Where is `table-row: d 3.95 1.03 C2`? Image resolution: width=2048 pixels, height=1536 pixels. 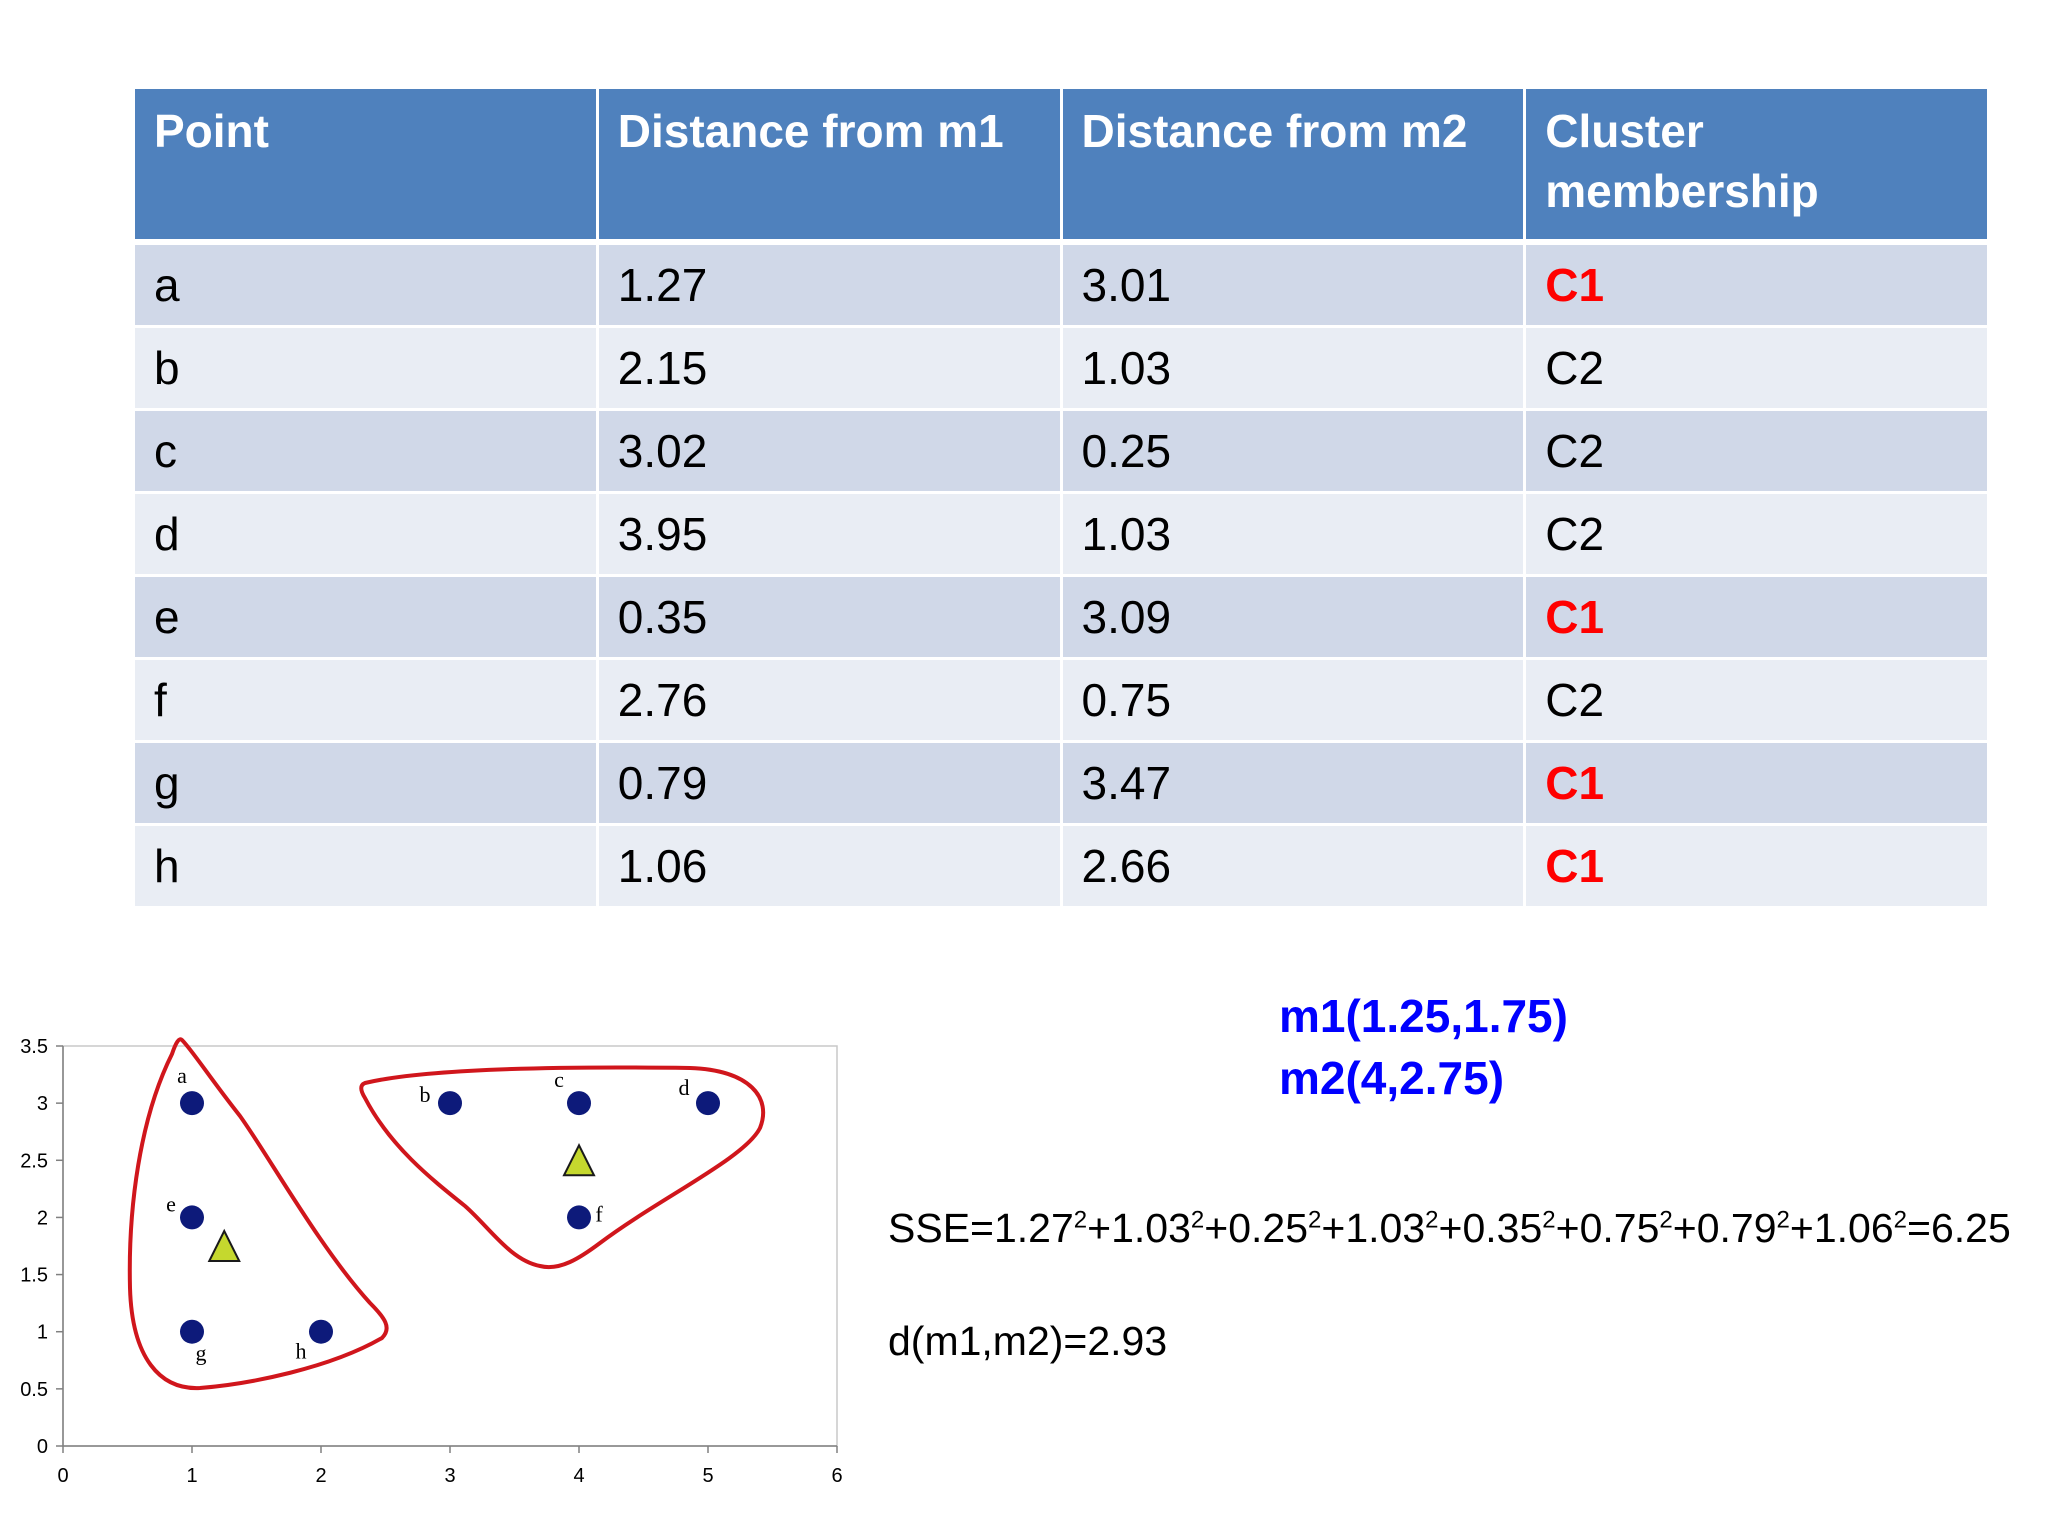 table-row: d 3.95 1.03 C2 is located at coordinates (1061, 534).